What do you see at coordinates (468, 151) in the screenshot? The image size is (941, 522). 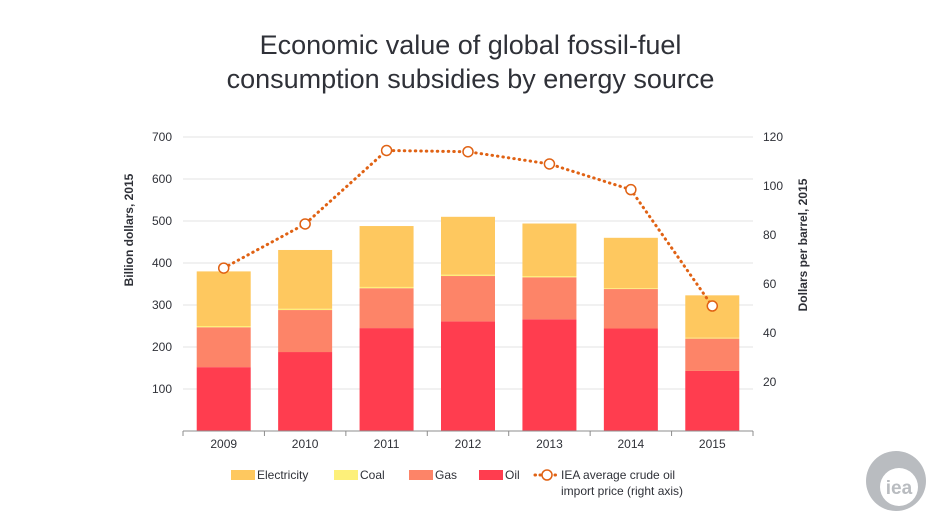 I see `price-point-2012` at bounding box center [468, 151].